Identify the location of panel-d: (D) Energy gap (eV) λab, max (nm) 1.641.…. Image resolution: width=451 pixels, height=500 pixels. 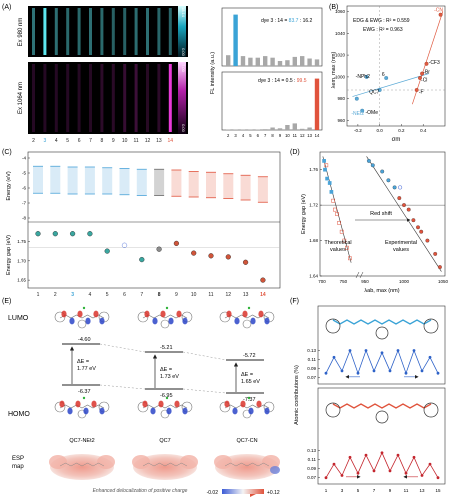
(369, 221).